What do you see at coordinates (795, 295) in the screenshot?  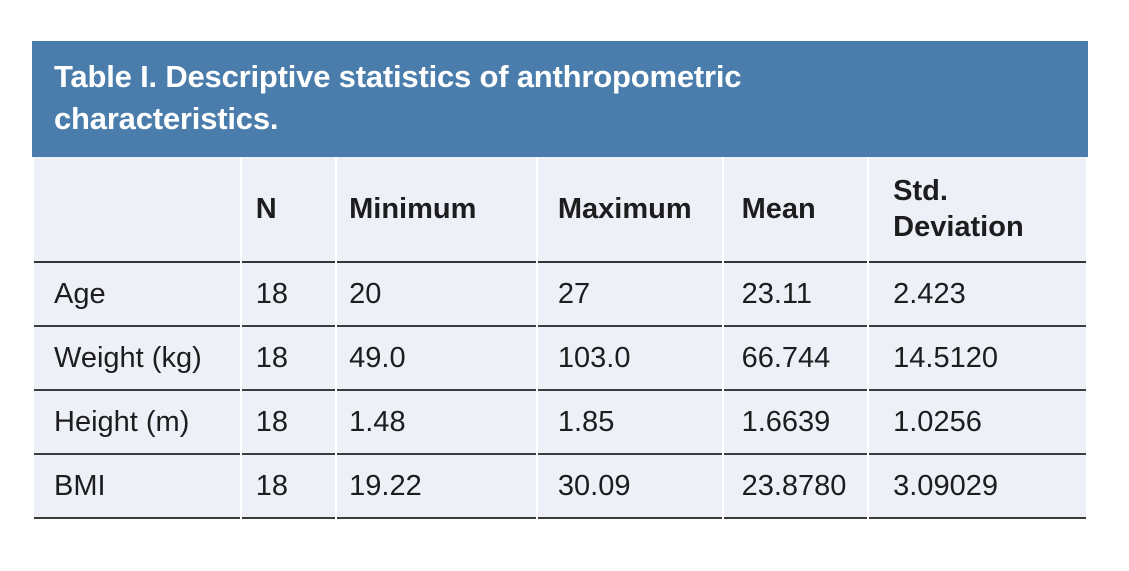 I see `cell-mean: 23.11` at bounding box center [795, 295].